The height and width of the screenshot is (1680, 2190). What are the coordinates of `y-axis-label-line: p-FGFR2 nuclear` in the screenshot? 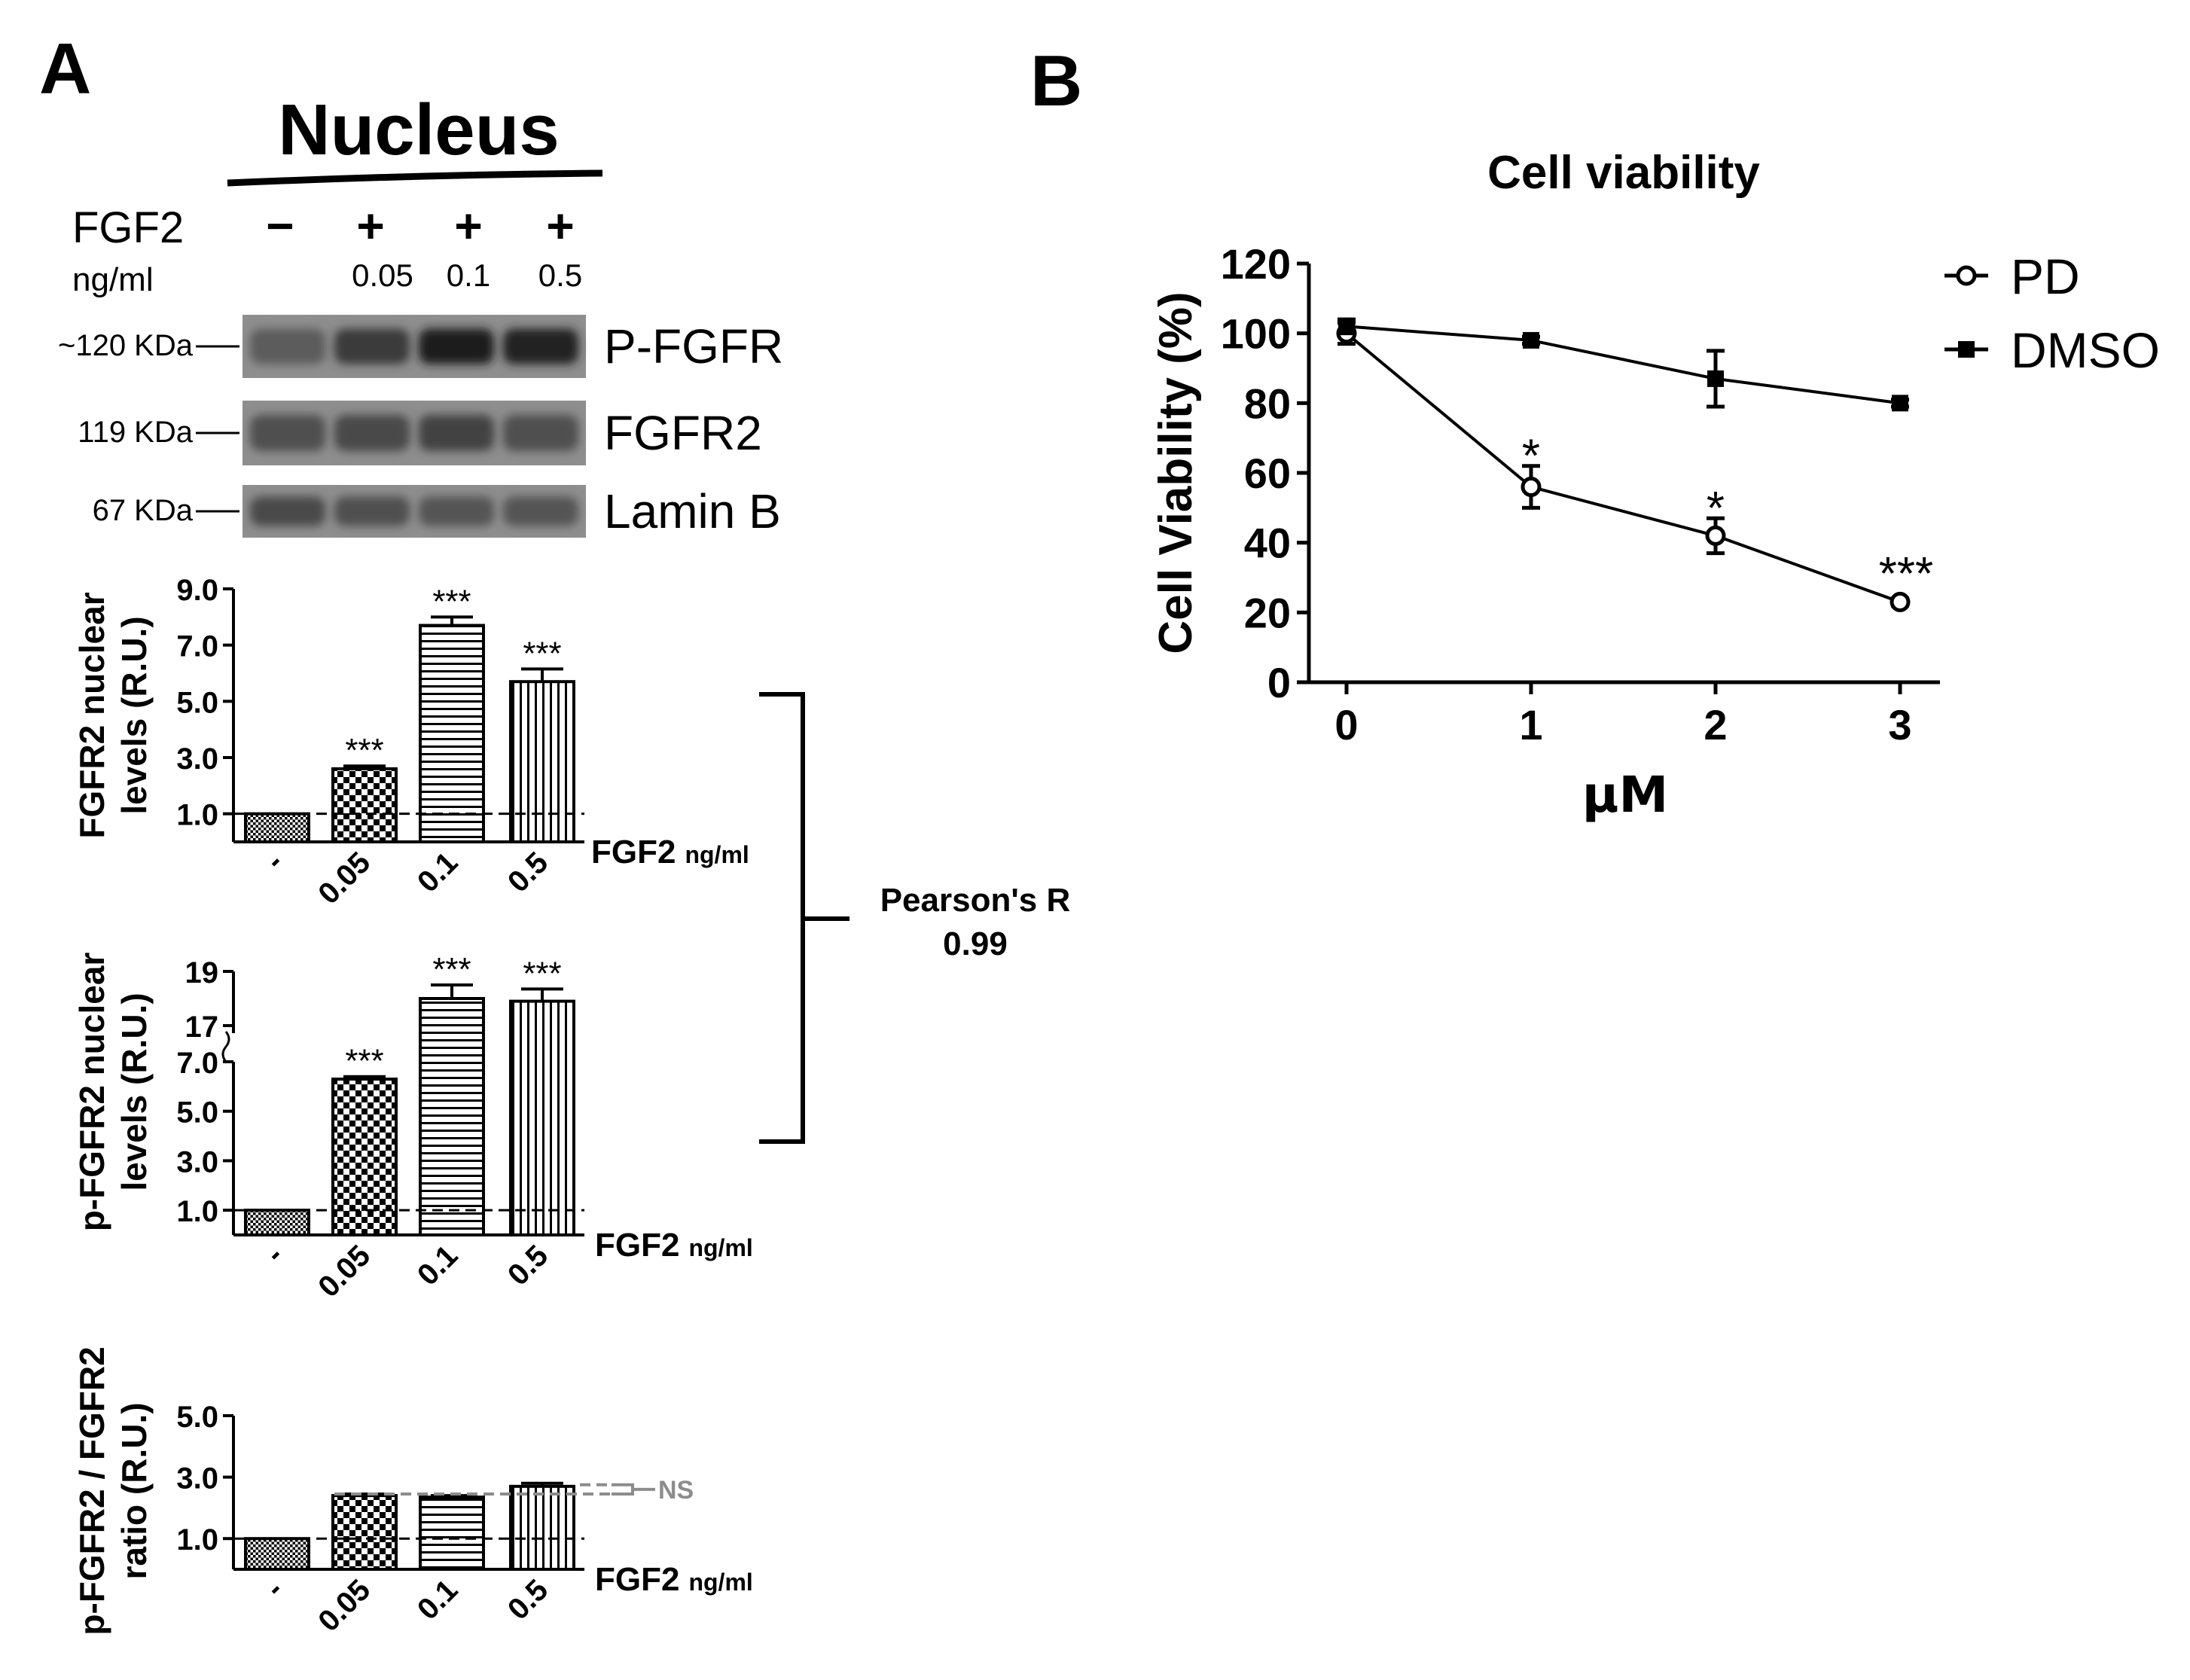 It's located at (91, 1092).